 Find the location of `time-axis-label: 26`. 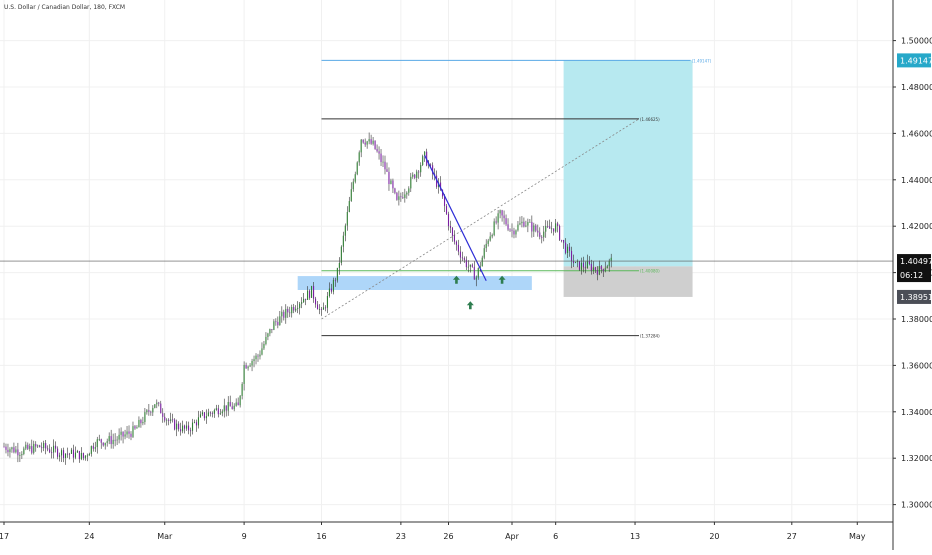

time-axis-label: 26 is located at coordinates (448, 536).